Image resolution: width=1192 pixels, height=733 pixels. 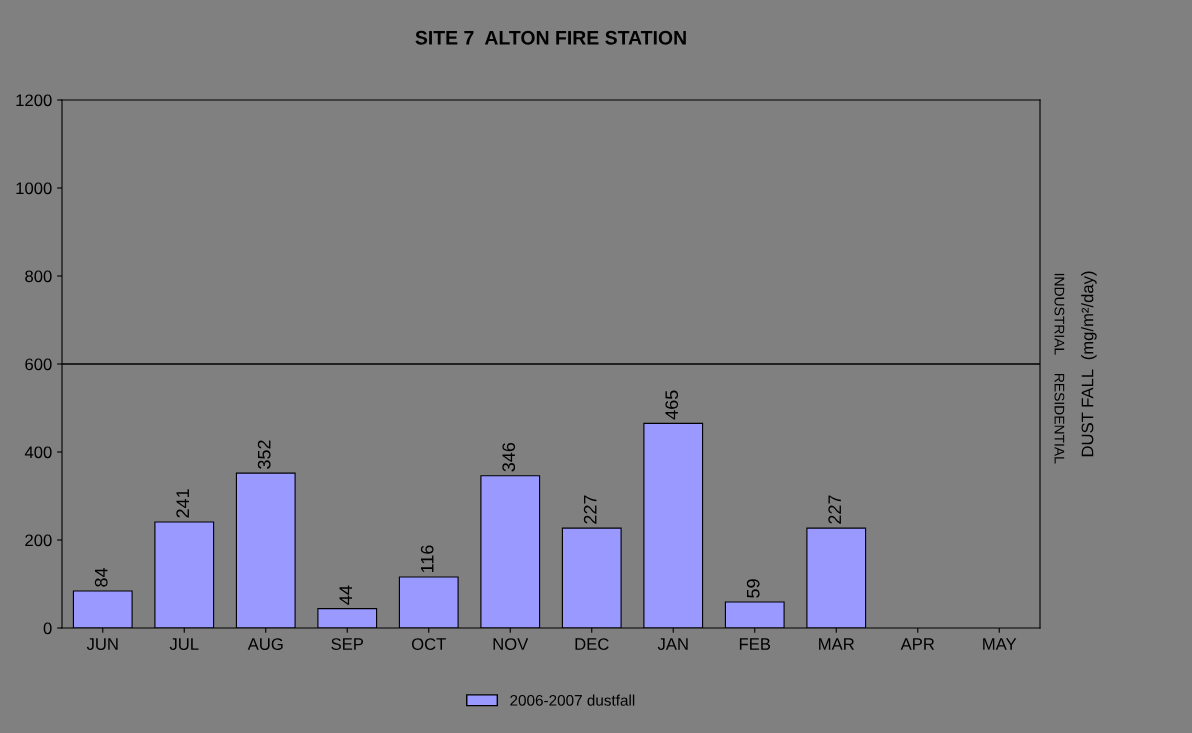 I want to click on x-tick-label: APR, so click(x=917, y=644).